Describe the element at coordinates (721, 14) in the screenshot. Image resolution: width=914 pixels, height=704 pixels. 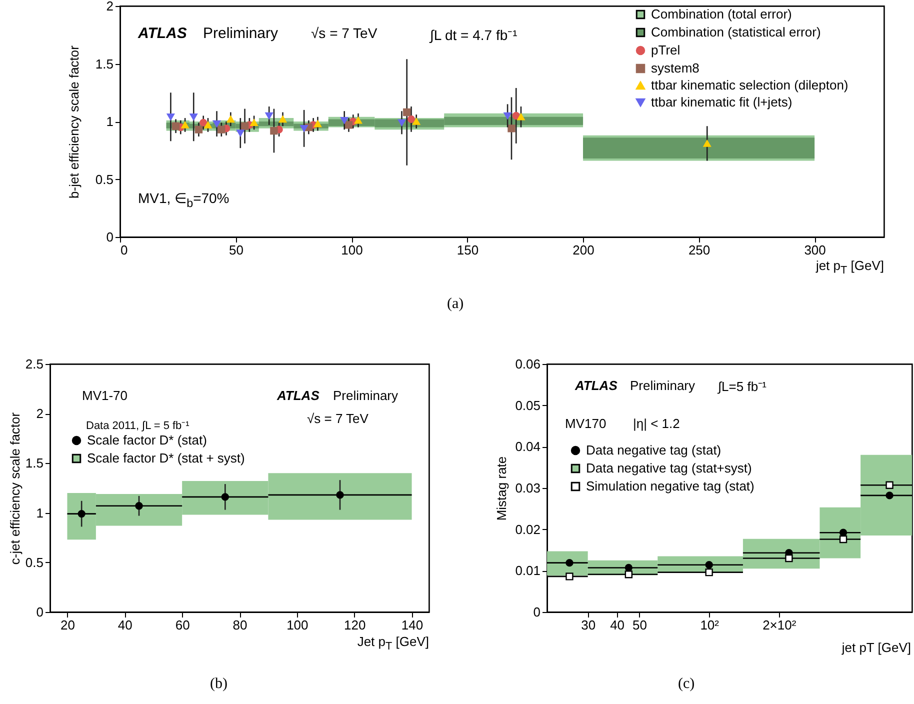
I see `legend-label: Combination (total error)` at that location.